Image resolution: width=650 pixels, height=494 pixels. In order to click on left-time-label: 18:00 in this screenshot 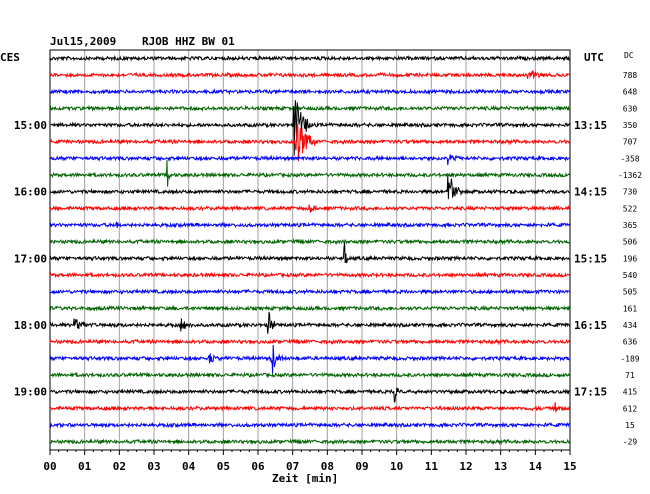, I will do `click(30, 325)`.